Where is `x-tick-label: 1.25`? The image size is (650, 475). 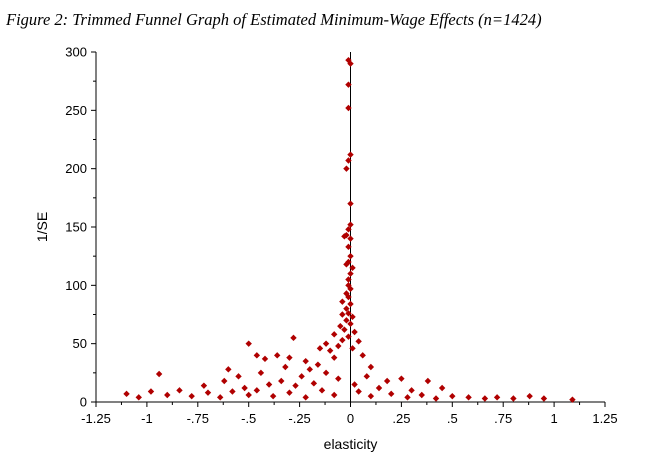 x-tick-label: 1.25 is located at coordinates (604, 418).